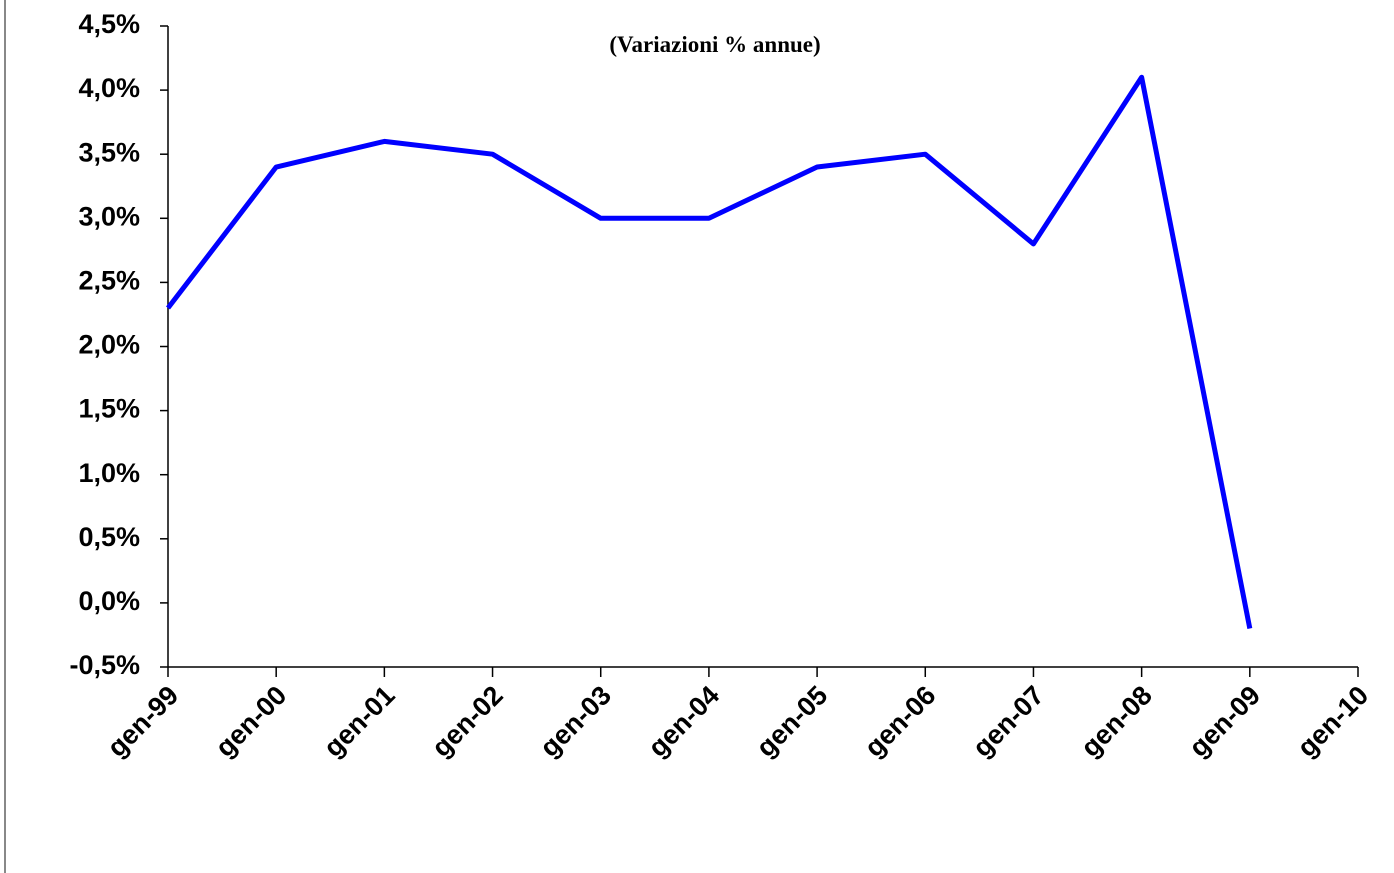 This screenshot has width=1394, height=873. Describe the element at coordinates (109, 24) in the screenshot. I see `y-tick-label: 4,5%` at that location.